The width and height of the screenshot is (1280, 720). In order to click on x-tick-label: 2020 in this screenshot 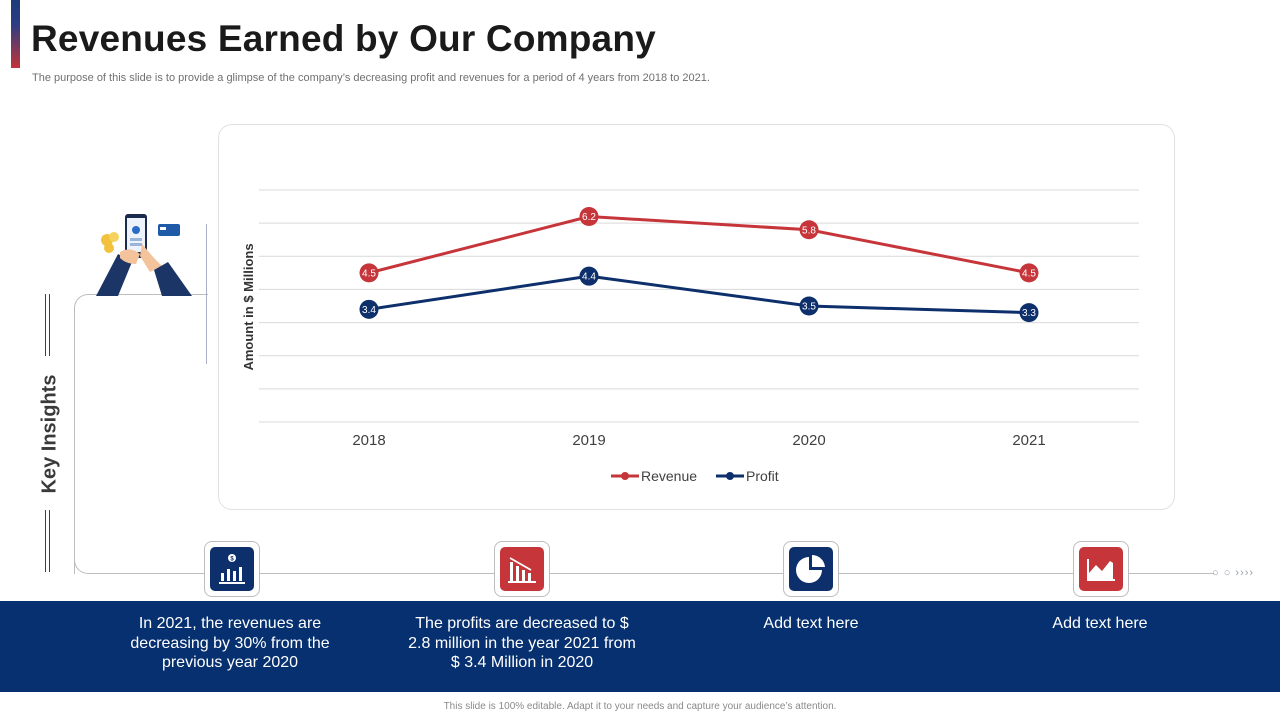, I will do `click(808, 440)`.